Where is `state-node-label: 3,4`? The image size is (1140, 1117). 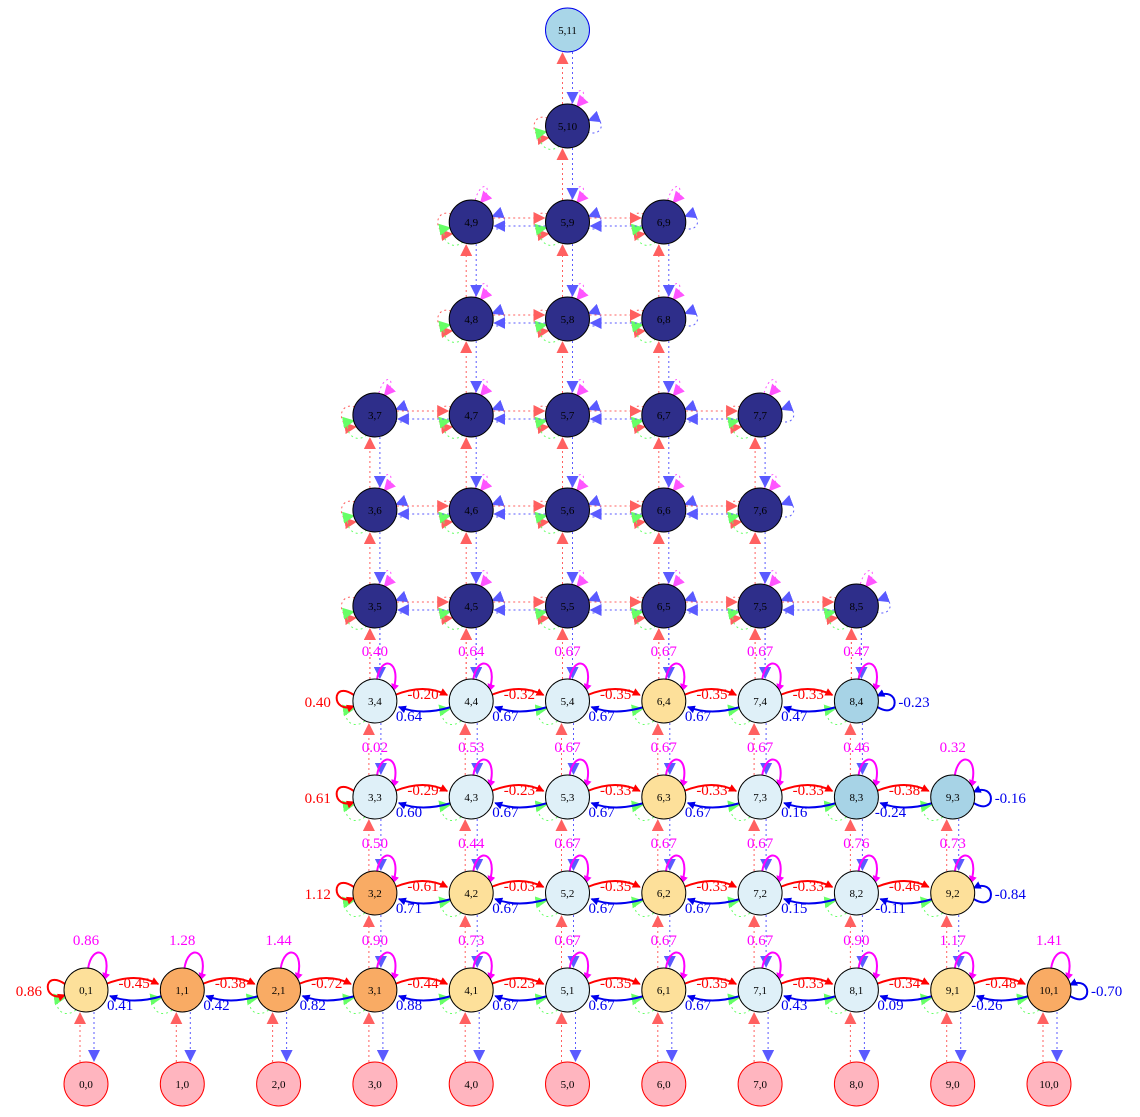
state-node-label: 3,4 is located at coordinates (375, 702).